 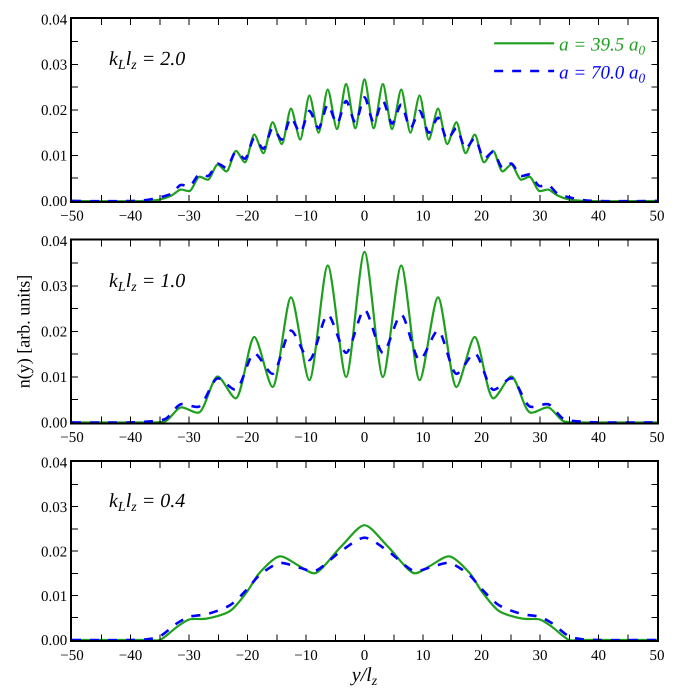 What do you see at coordinates (24, 331) in the screenshot?
I see `y-axis-title: n(y) [arb. units]` at bounding box center [24, 331].